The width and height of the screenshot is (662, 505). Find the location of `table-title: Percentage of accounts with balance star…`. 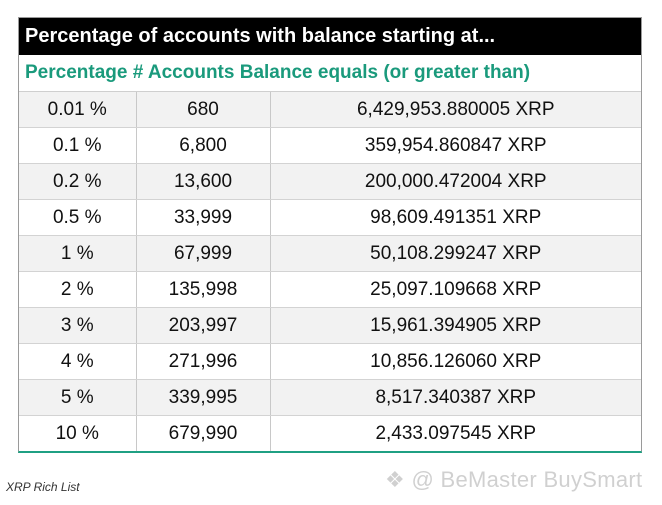

table-title: Percentage of accounts with balance star… is located at coordinates (330, 36).